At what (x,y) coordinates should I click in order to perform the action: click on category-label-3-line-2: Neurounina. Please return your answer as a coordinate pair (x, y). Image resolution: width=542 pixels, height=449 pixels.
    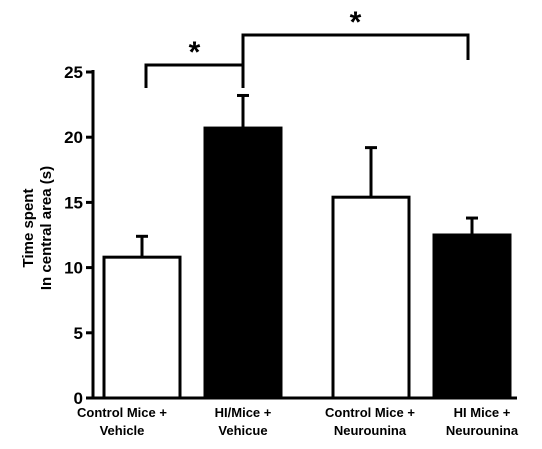
    Looking at the image, I should click on (482, 430).